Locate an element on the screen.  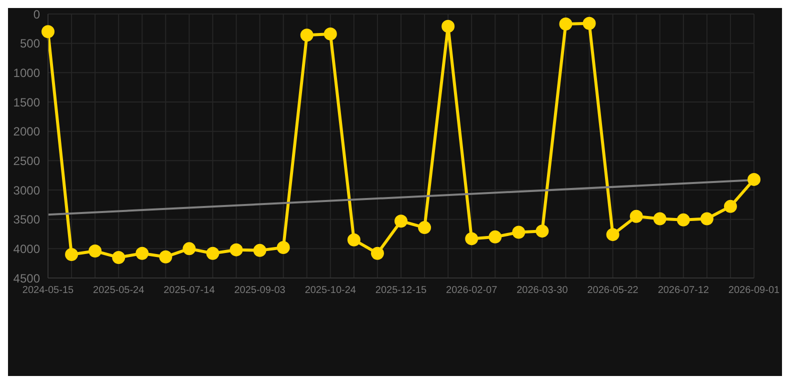
x-tick-label: 2024-05-15 is located at coordinates (48, 290).